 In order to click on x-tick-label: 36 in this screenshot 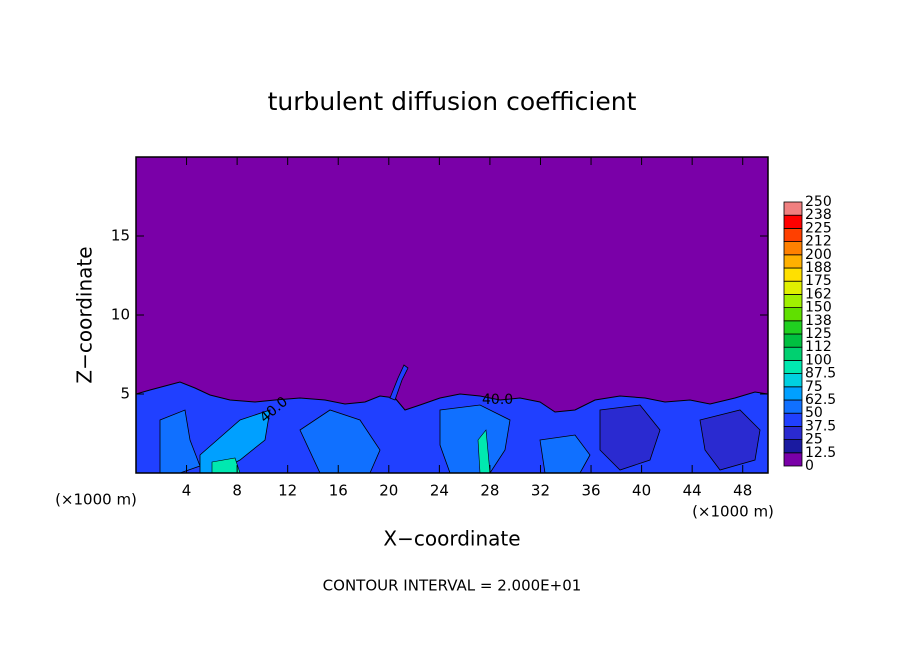, I will do `click(590, 491)`.